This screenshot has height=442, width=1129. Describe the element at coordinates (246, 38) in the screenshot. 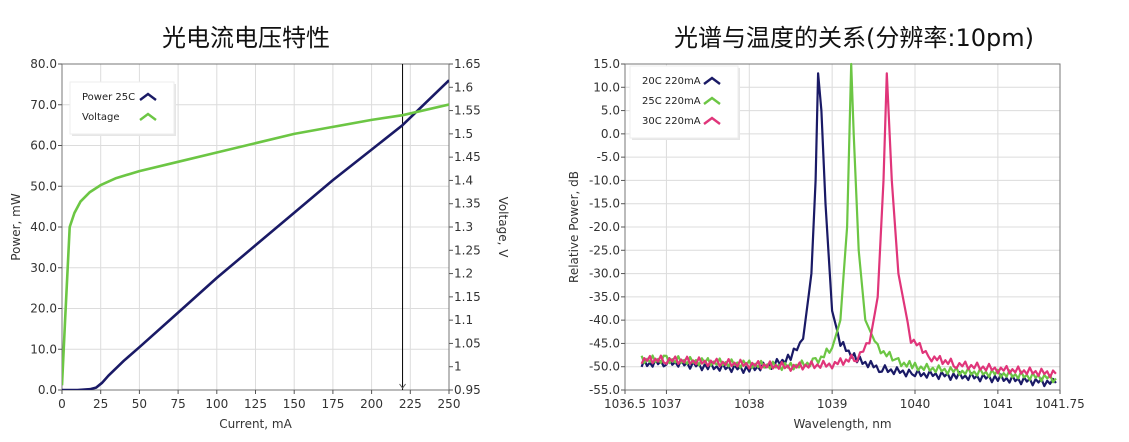

I see `liv-chart-title: 光电流电压特性` at that location.